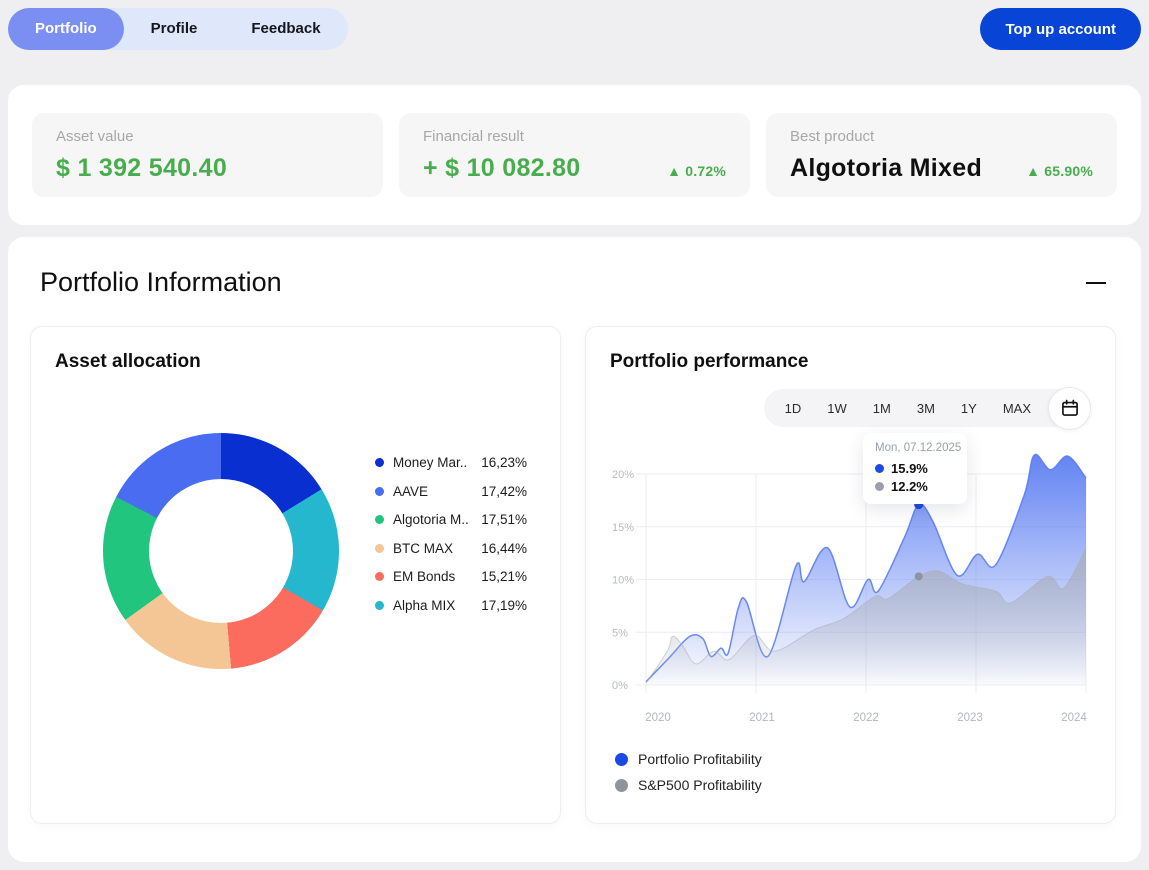 This screenshot has width=1149, height=870. Describe the element at coordinates (879, 486) in the screenshot. I see `tooltip-sp500-dot` at that location.